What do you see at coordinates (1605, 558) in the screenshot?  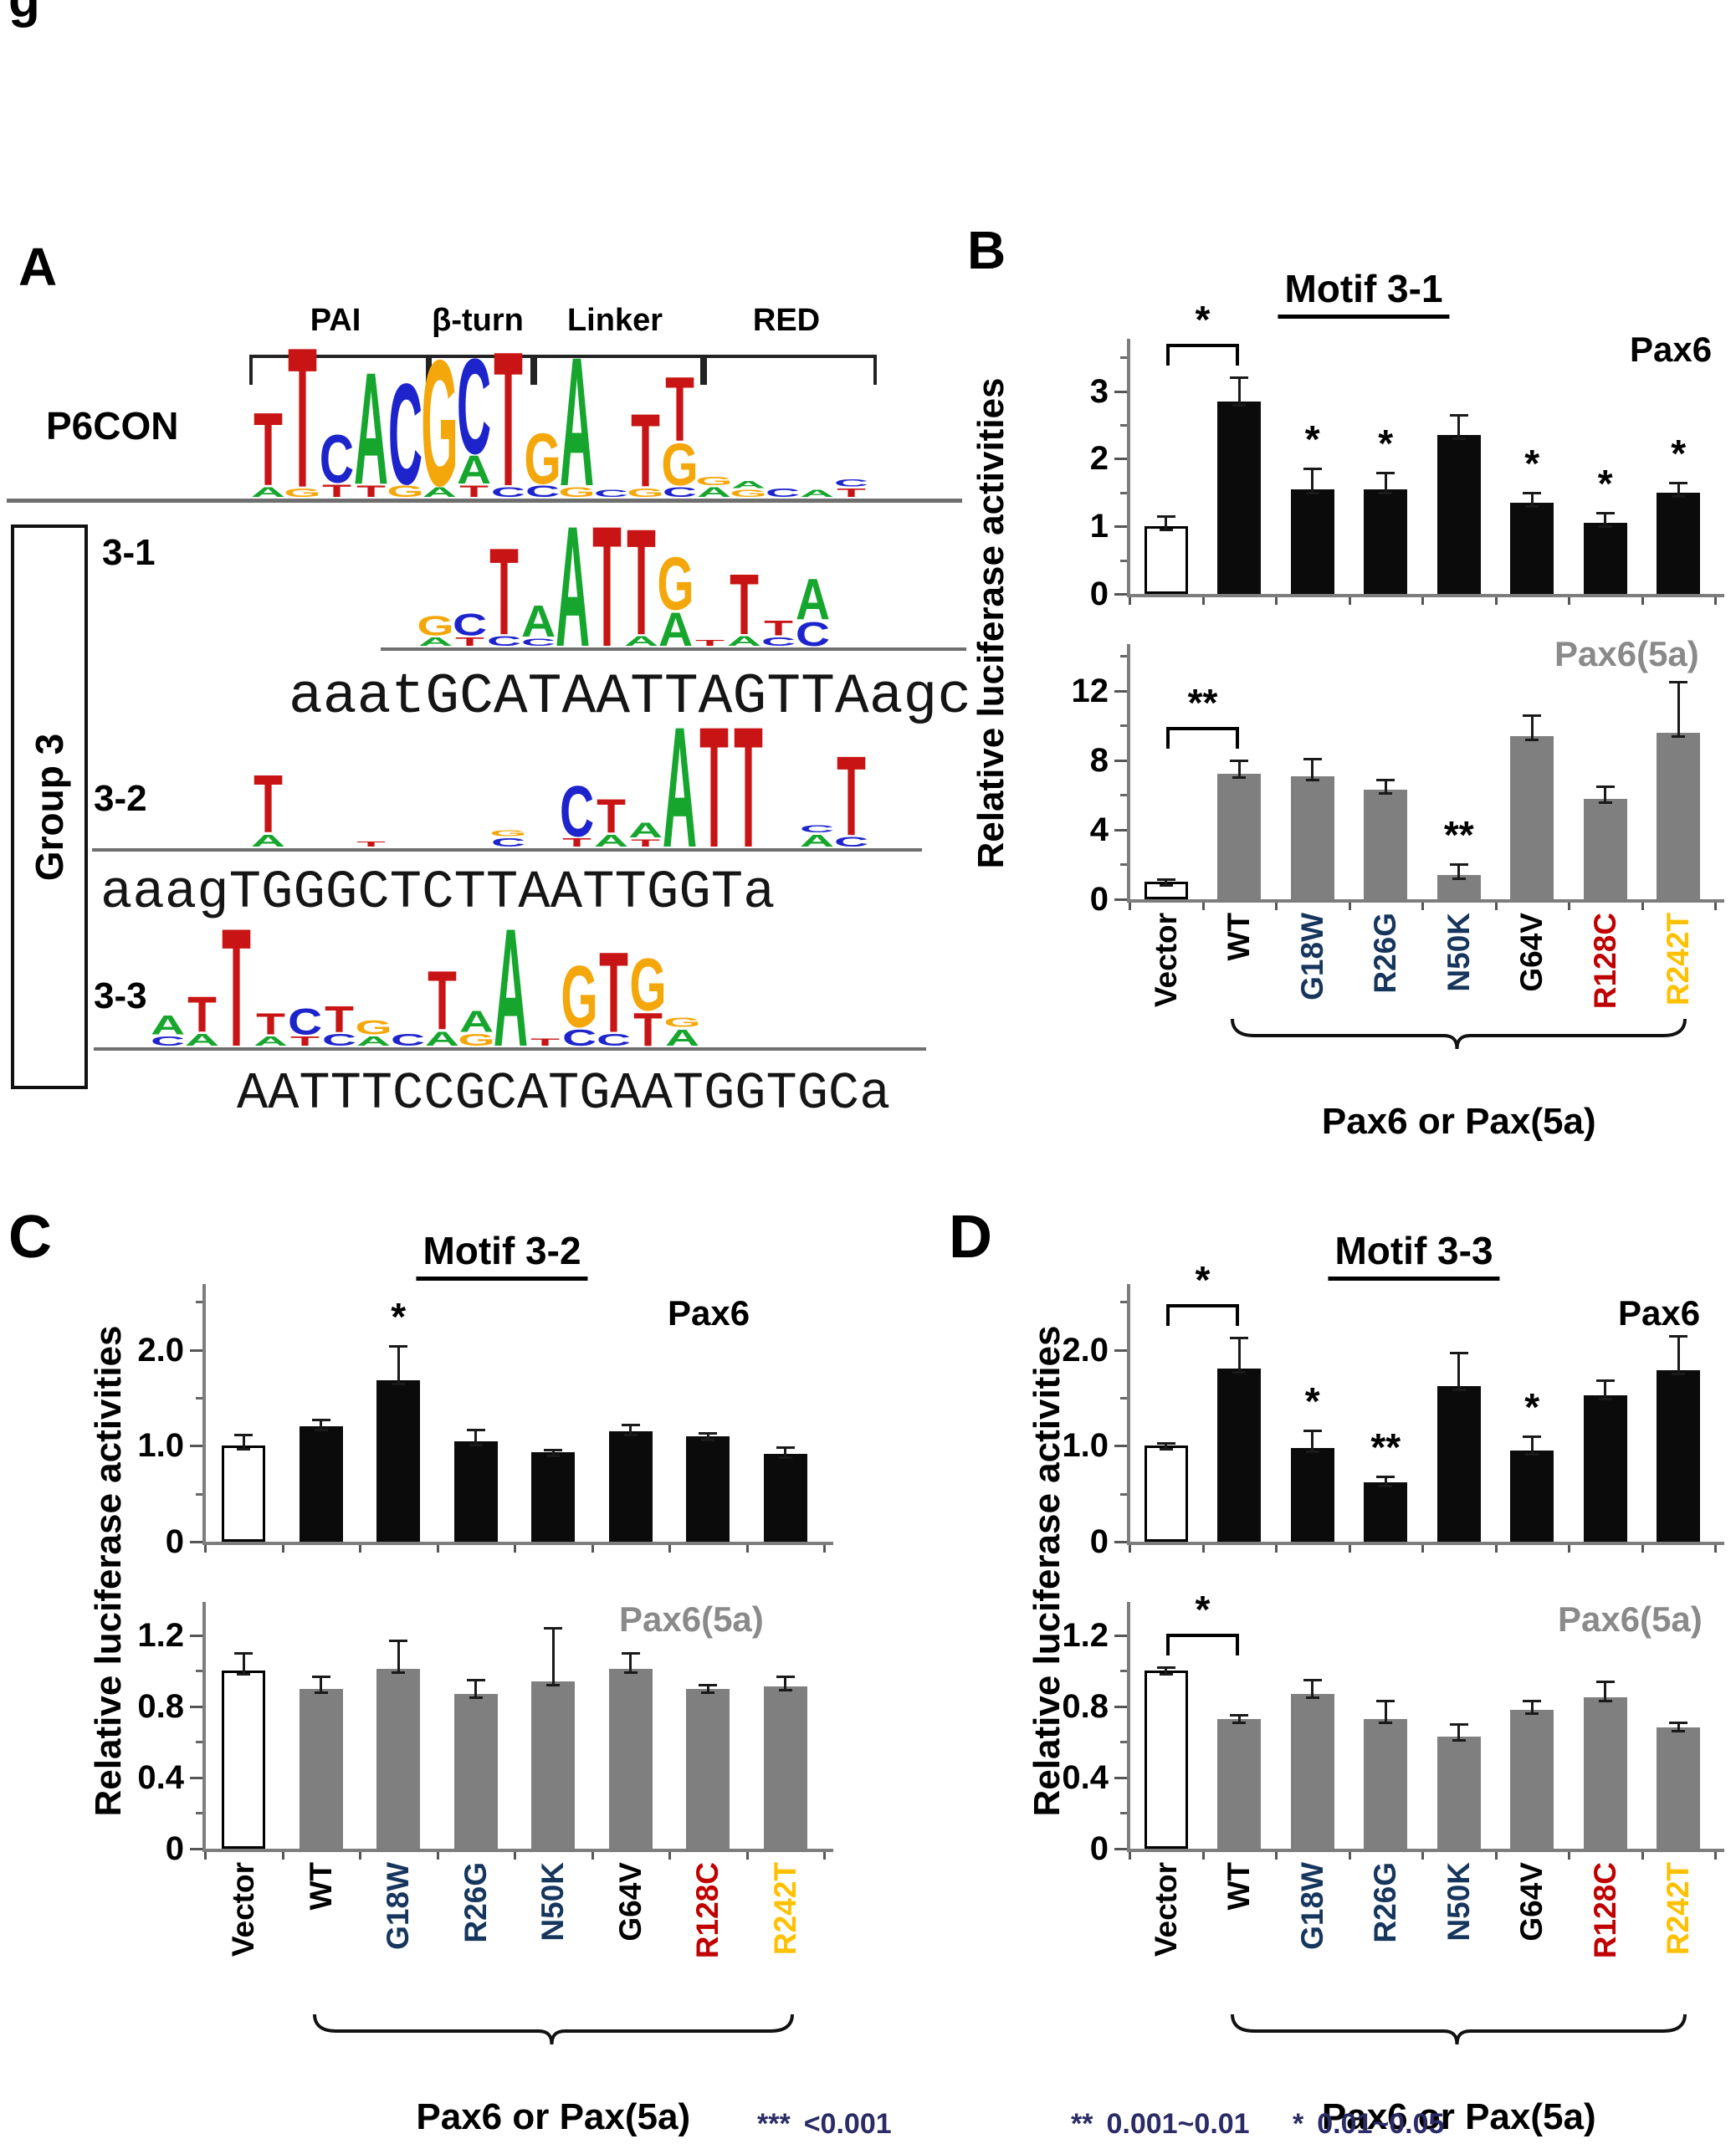 I see `bar-B-pax6-R128C` at bounding box center [1605, 558].